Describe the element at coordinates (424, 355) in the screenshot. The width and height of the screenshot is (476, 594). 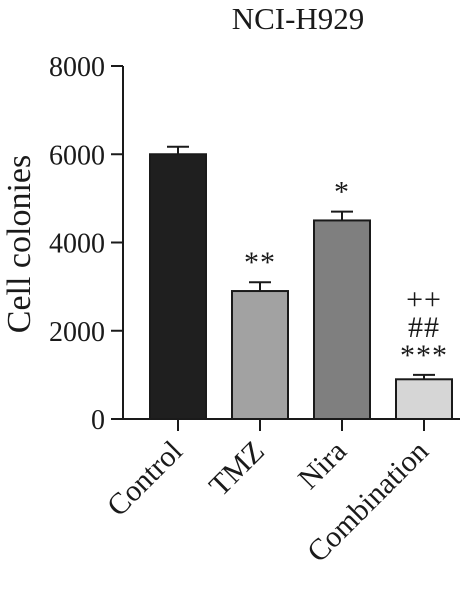
I see `significance-mark: ***` at that location.